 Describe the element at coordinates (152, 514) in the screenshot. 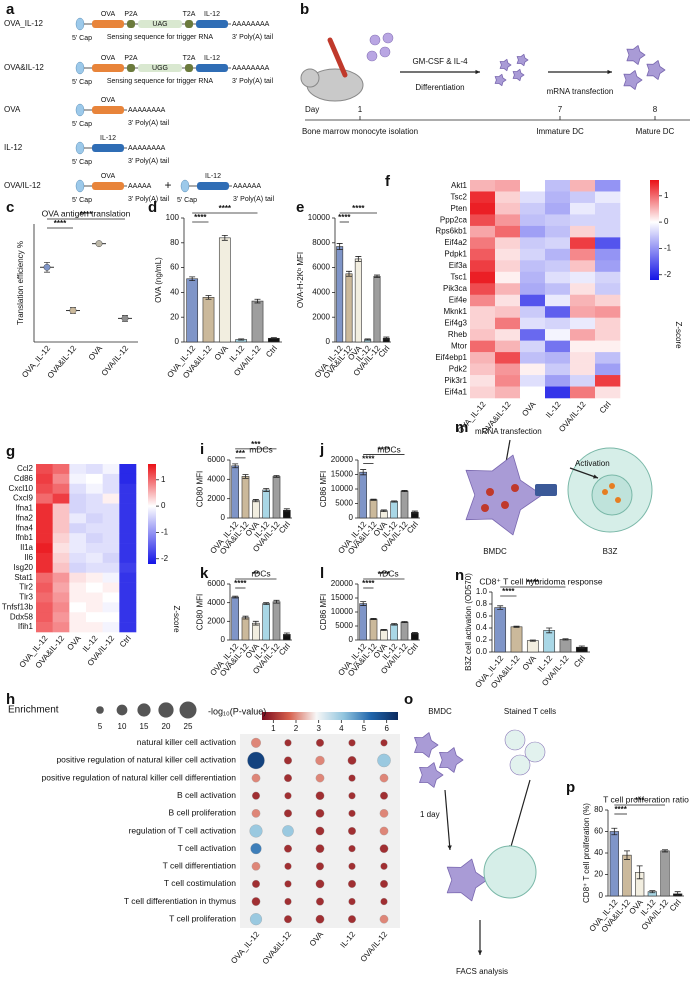

I see `colorbar` at that location.